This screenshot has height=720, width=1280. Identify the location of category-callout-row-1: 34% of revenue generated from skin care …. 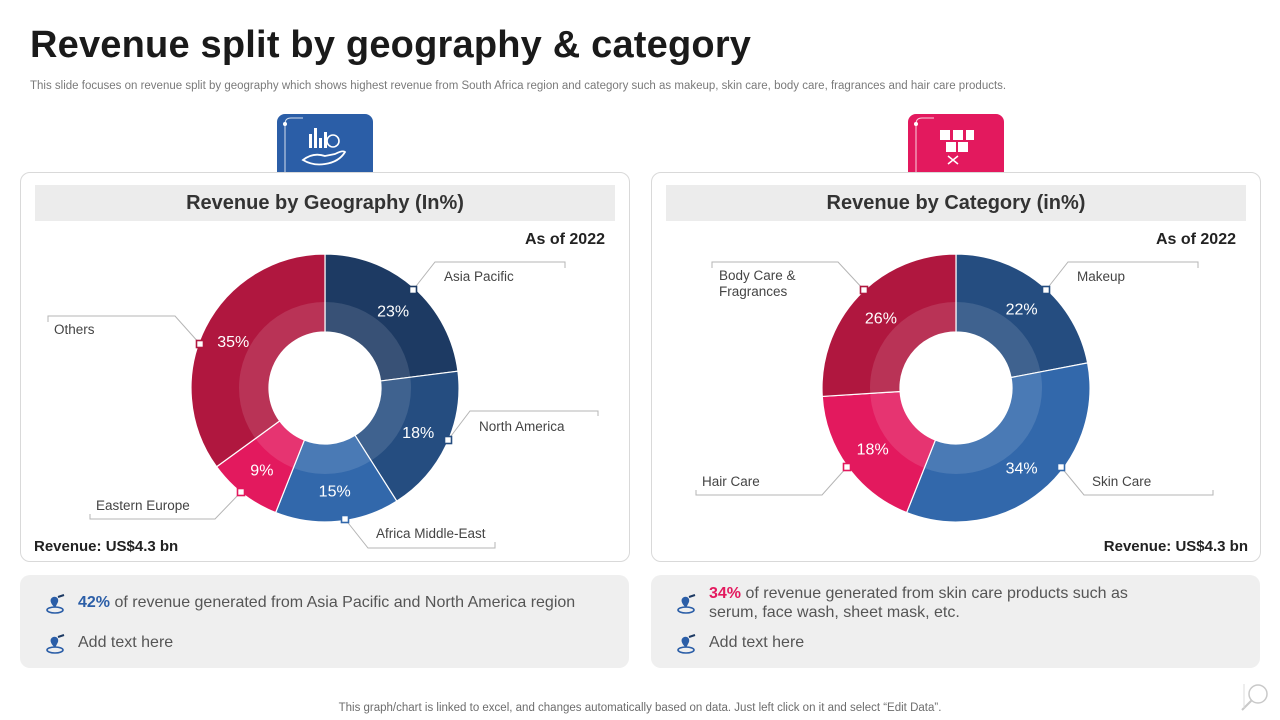
(957, 603).